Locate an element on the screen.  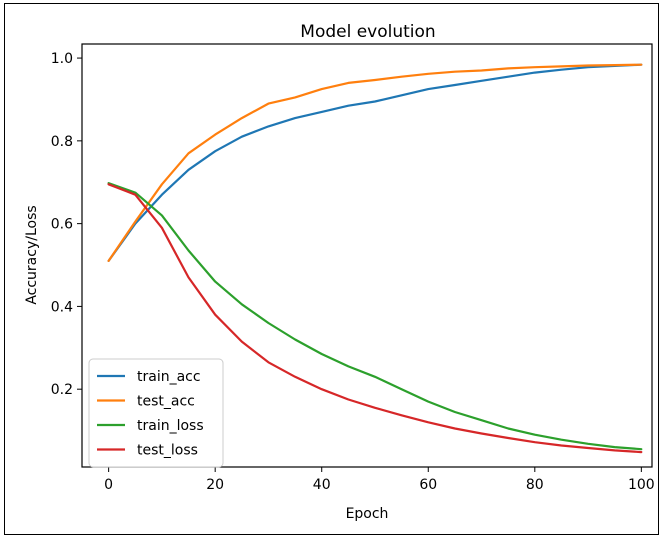
y-axis: 0.2 0.4 0.6 0.8 1.0 is located at coordinates (66, 224).